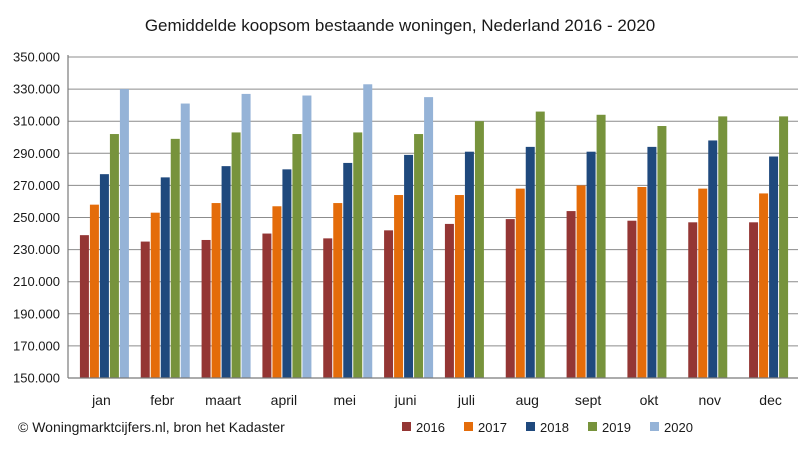  Describe the element at coordinates (449, 300) in the screenshot. I see `bar-2016-juli` at that location.